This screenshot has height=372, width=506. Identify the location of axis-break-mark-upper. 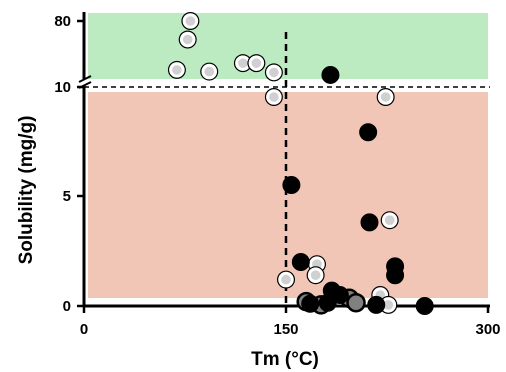
(85, 79).